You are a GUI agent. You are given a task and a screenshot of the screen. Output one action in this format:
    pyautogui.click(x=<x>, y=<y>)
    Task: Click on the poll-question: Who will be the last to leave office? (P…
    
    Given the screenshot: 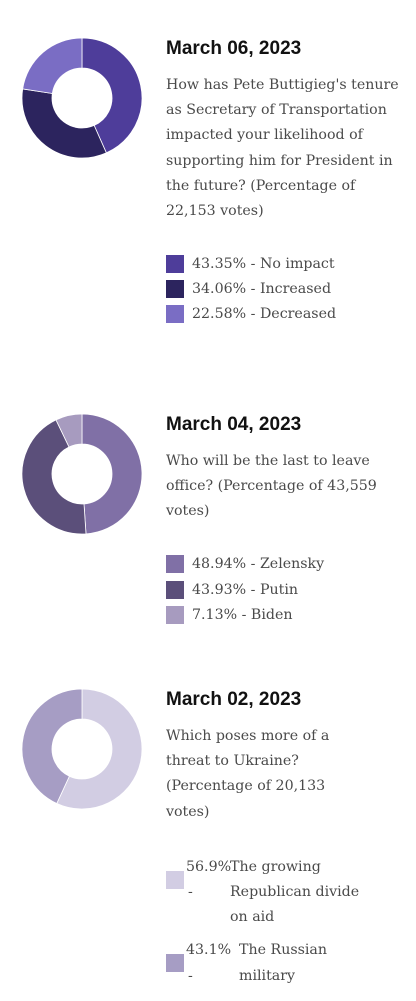 What is the action you would take?
    pyautogui.click(x=271, y=486)
    